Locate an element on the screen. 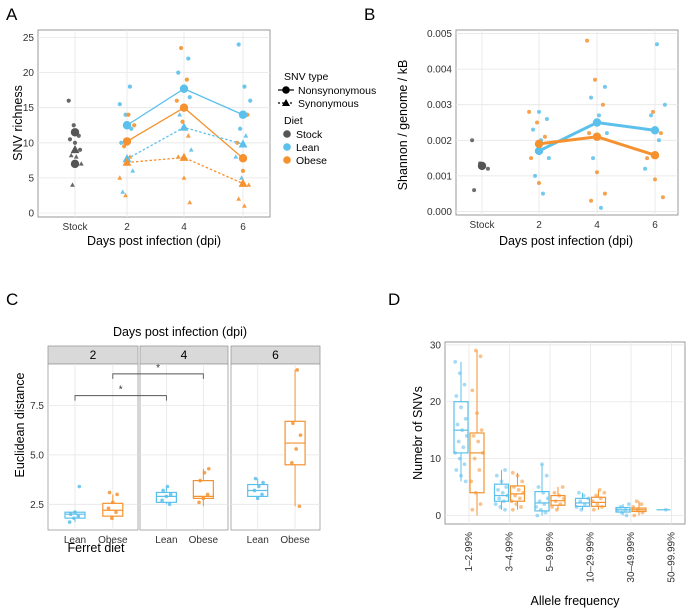 Image resolution: width=690 pixels, height=610 pixels. y-tick-label-d: 10 is located at coordinates (436, 459).